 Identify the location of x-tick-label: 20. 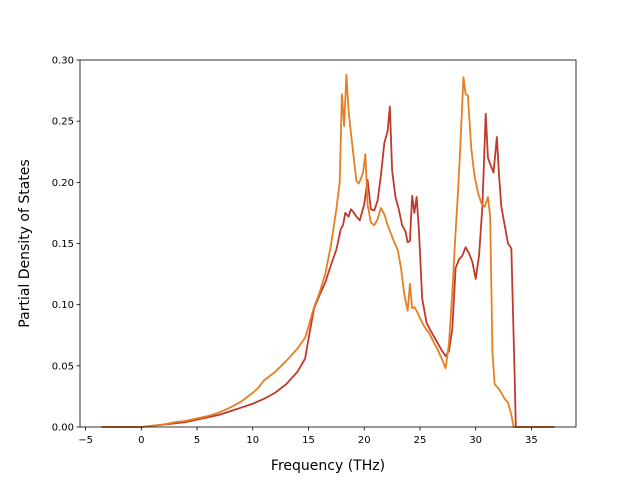
(364, 440).